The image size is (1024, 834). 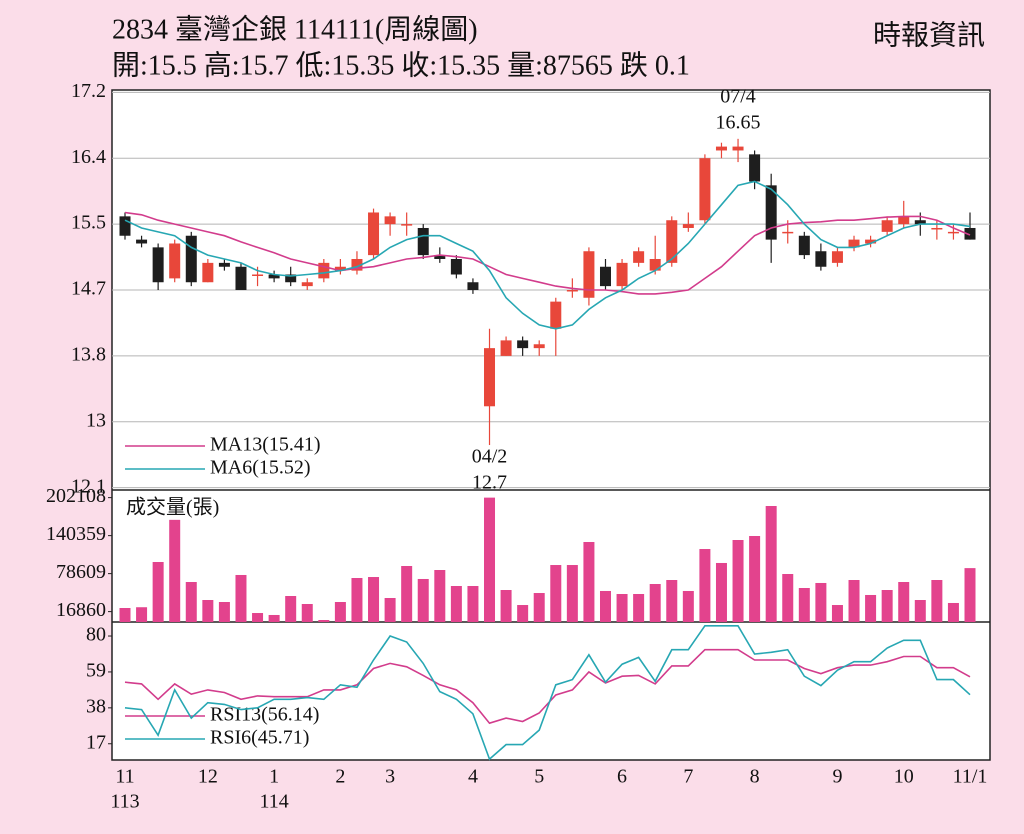 I want to click on legend-label: MA13(15.41), so click(x=265, y=445).